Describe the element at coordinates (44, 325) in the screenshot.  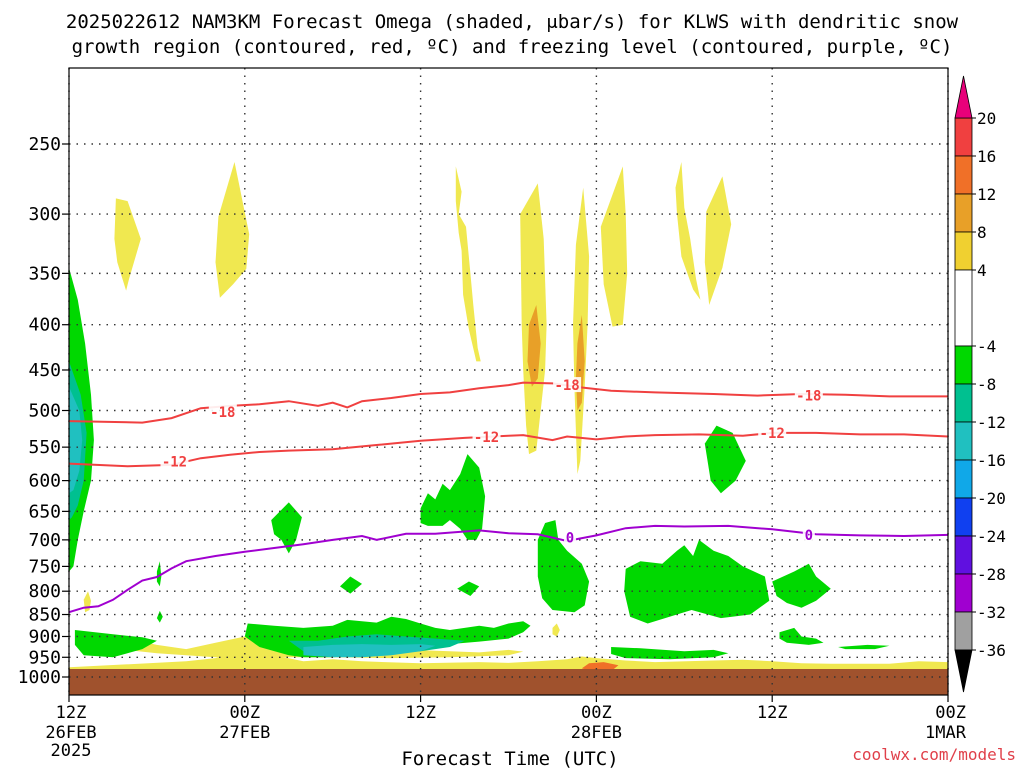
I see `y-tick-label: 400` at that location.